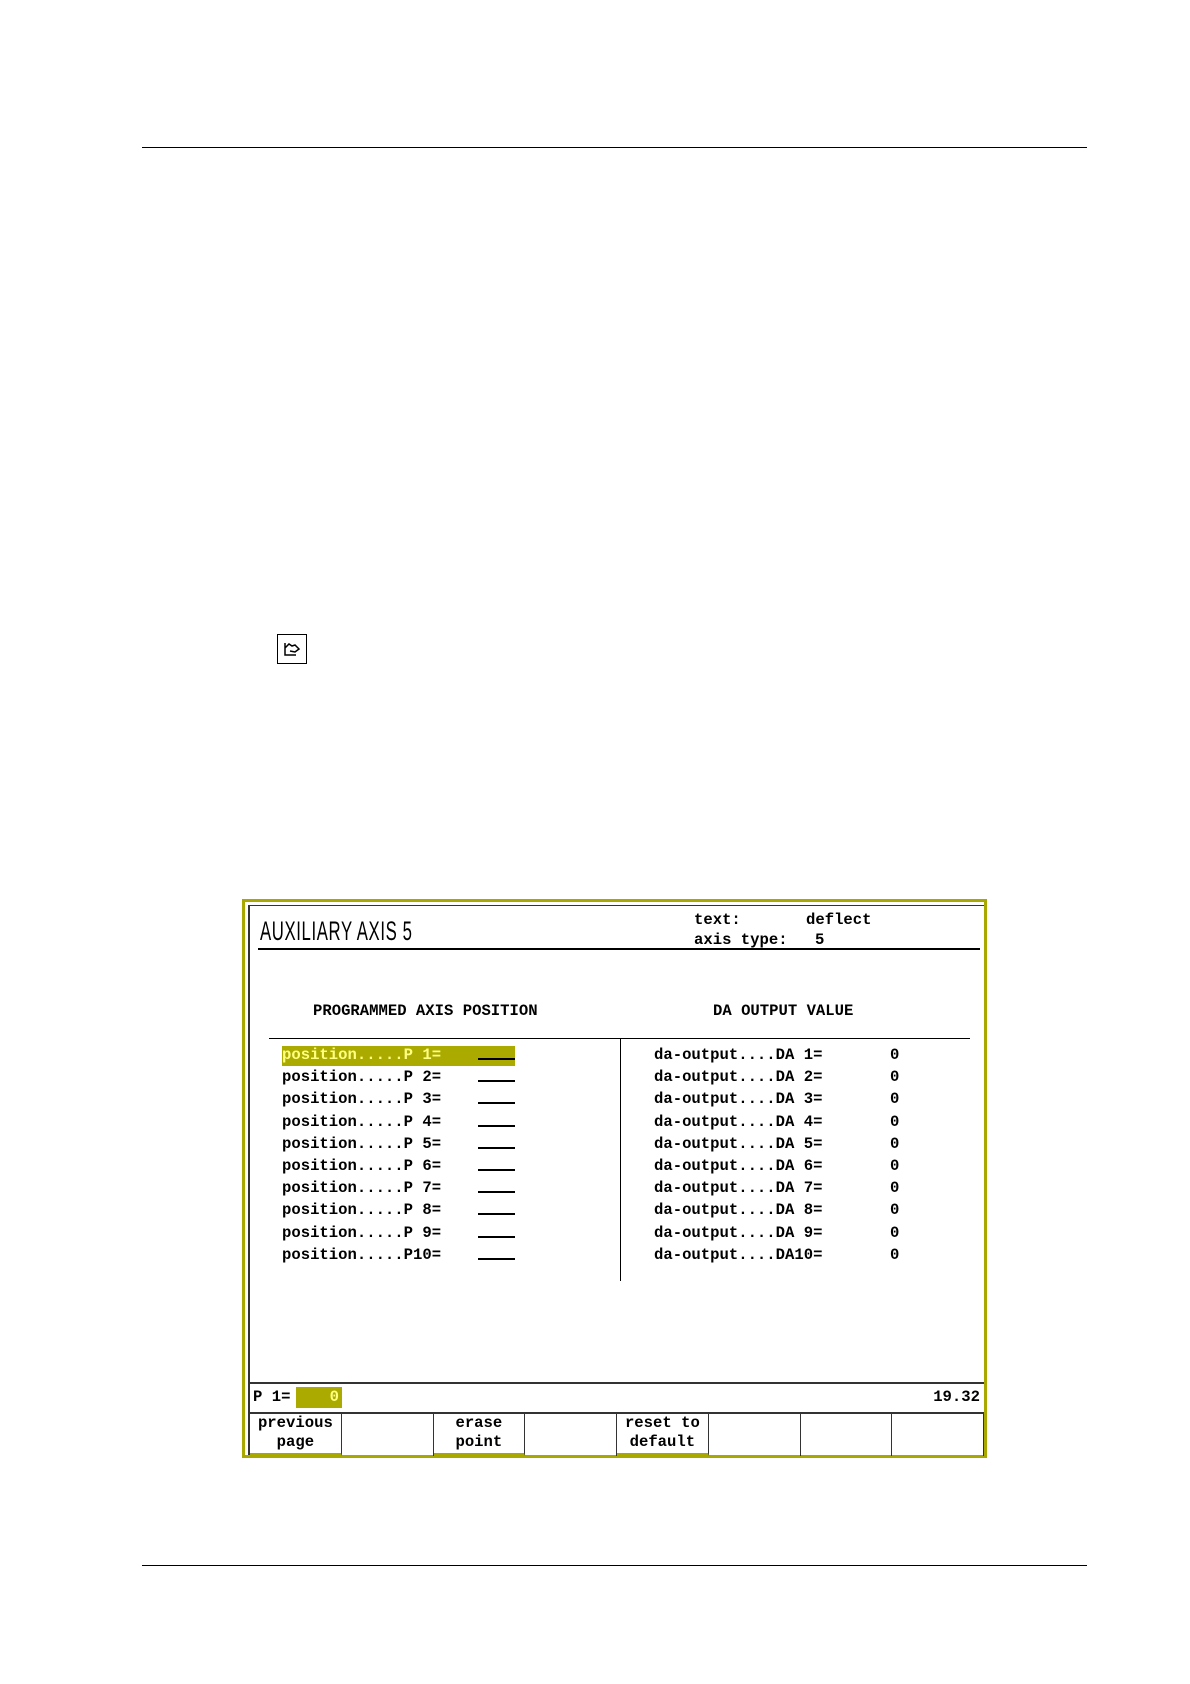  Describe the element at coordinates (362, 1099) in the screenshot. I see `position-label: position.....P 3=` at that location.